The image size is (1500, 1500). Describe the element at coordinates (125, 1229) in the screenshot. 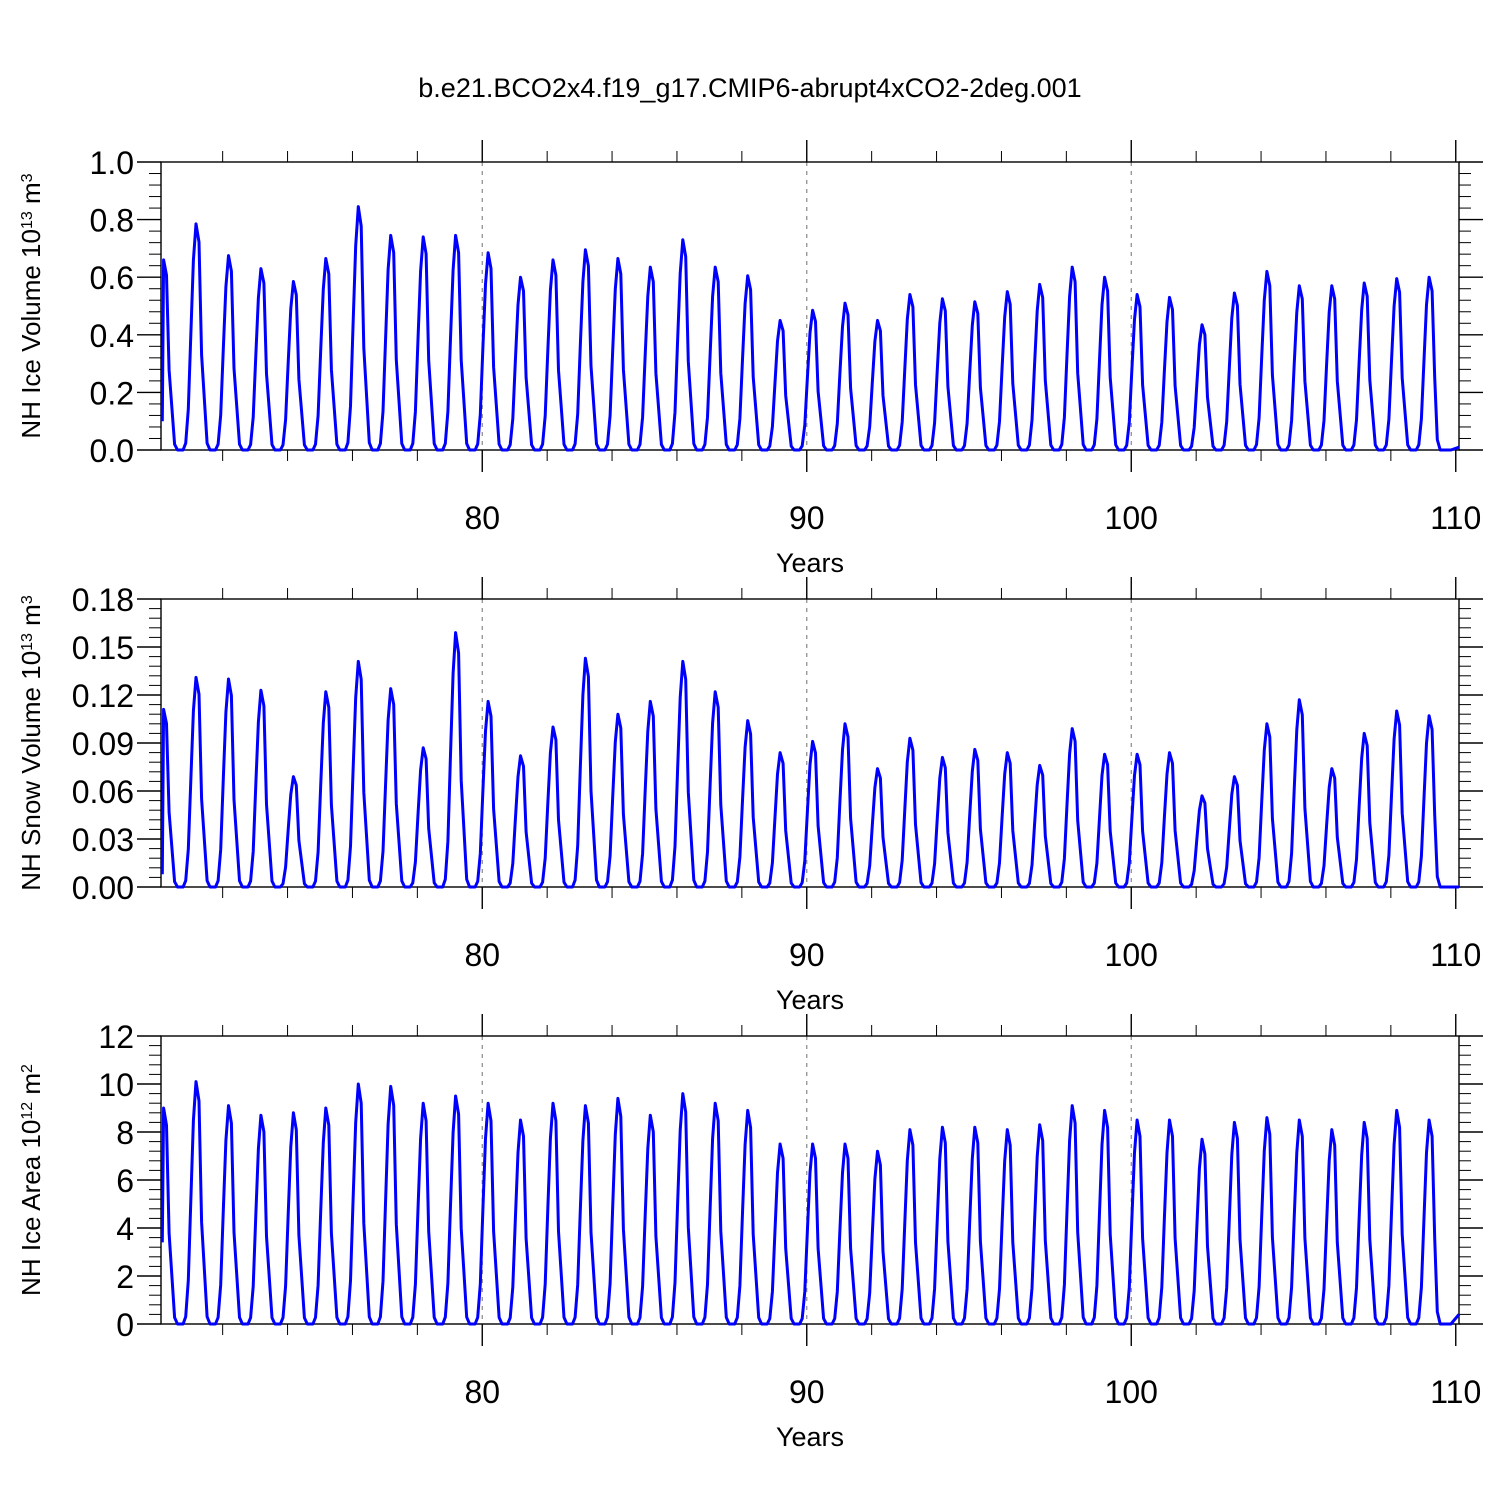

I see `y-tick-label: 4` at that location.